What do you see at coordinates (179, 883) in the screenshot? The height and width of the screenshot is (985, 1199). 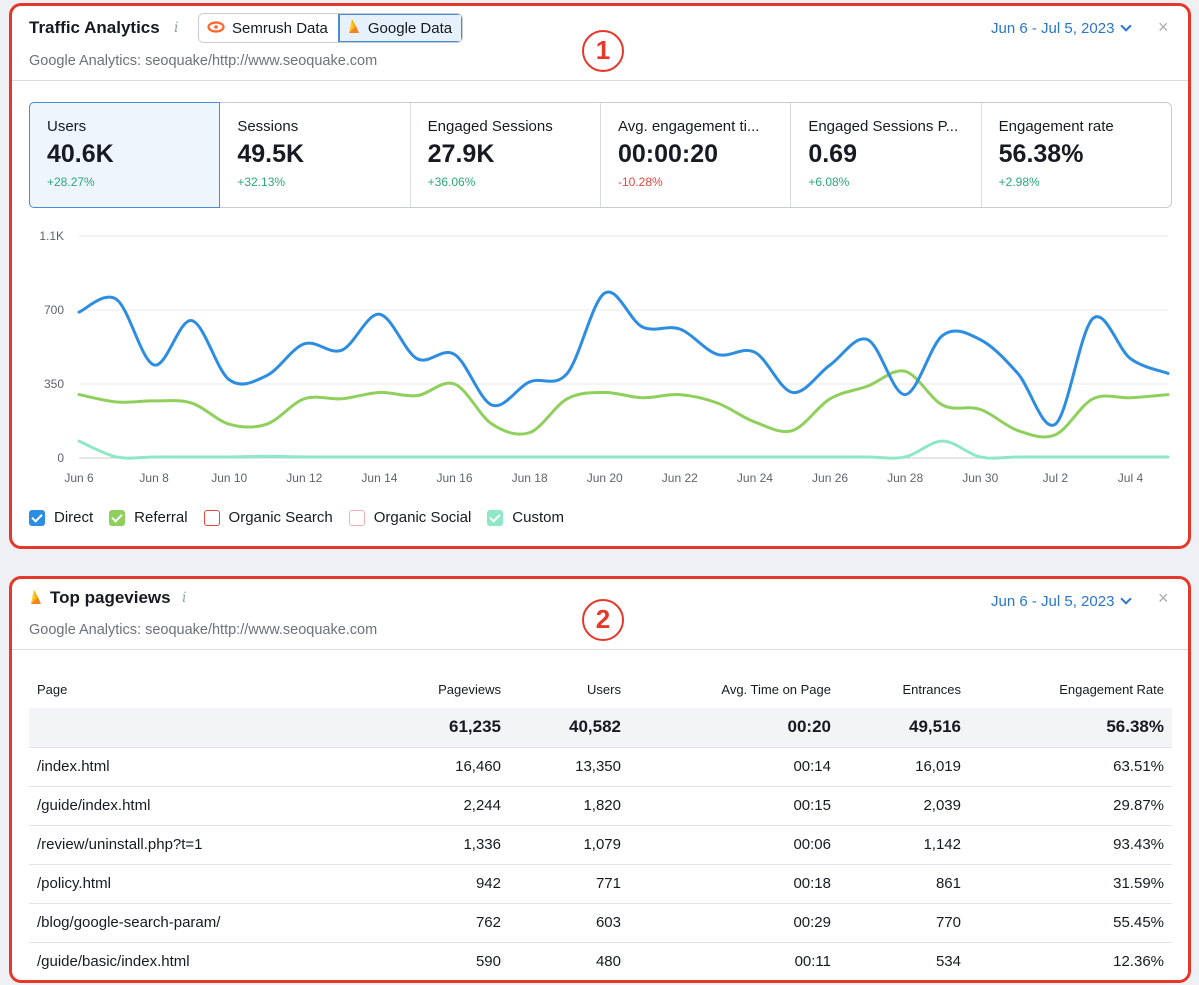 I see `page-link: /policy.html` at bounding box center [179, 883].